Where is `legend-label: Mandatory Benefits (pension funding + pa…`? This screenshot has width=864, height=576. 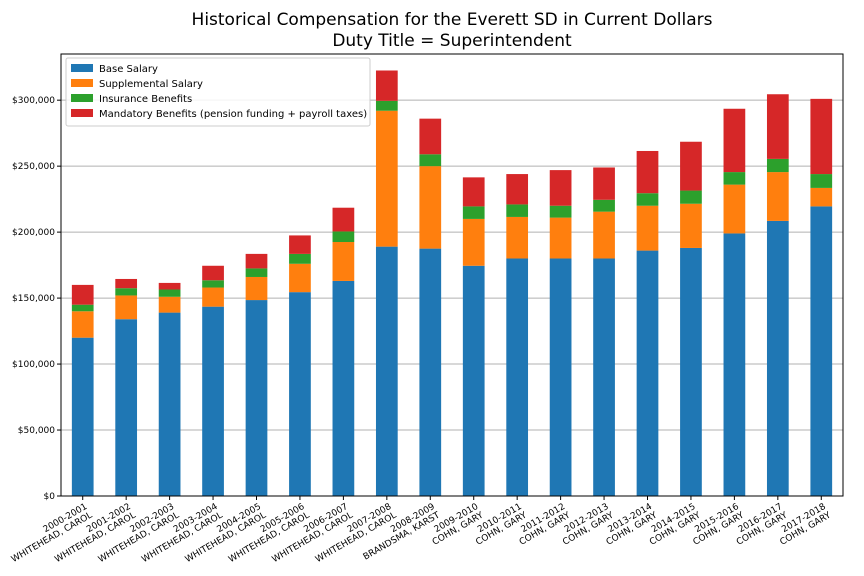
legend-label: Mandatory Benefits (pension funding + pa… is located at coordinates (233, 114).